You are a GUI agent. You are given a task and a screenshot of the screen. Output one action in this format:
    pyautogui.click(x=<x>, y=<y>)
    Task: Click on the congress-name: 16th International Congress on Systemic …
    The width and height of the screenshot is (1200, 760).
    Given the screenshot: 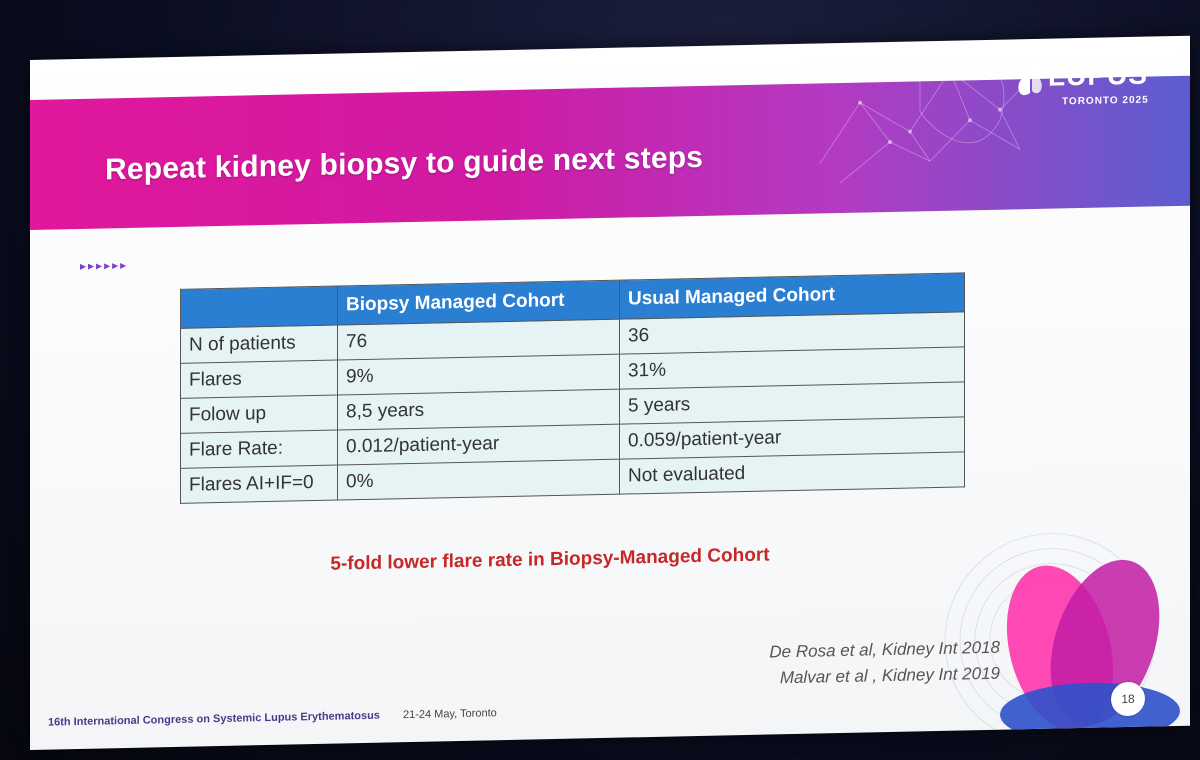 What is the action you would take?
    pyautogui.click(x=214, y=719)
    